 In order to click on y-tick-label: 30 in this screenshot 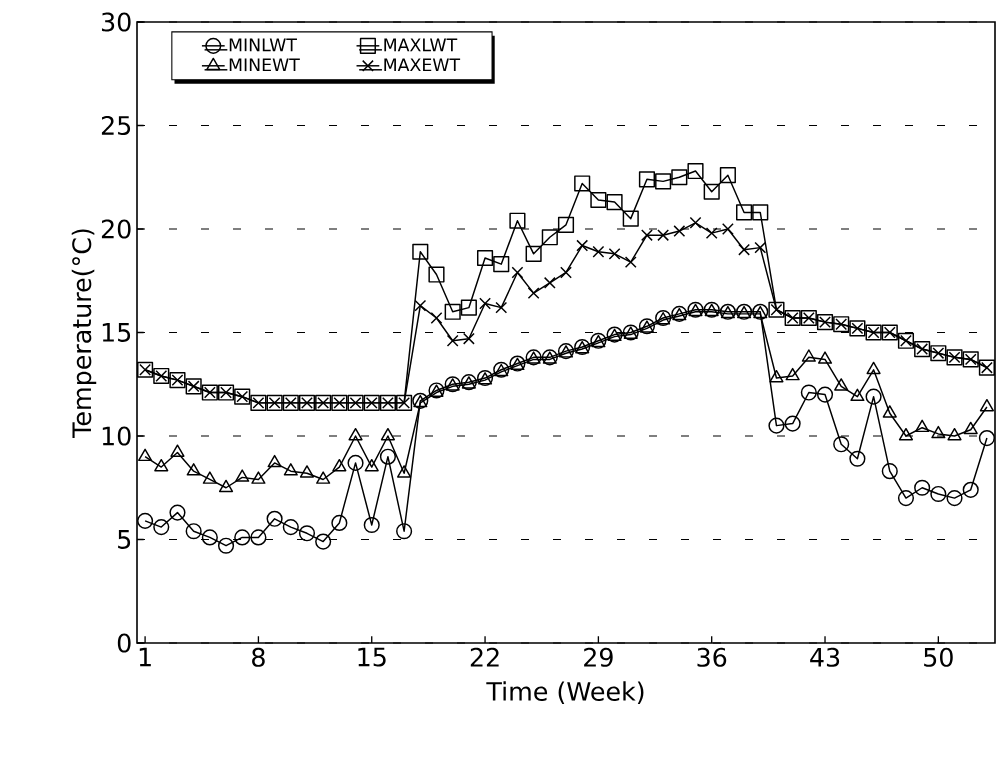, I will do `click(116, 22)`.